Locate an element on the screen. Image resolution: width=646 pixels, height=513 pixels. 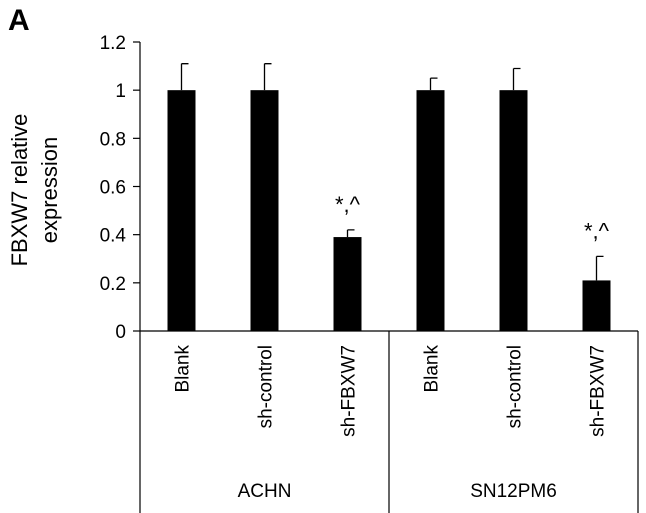
y-axis-label: FBXW7 relative is located at coordinates (19, 190).